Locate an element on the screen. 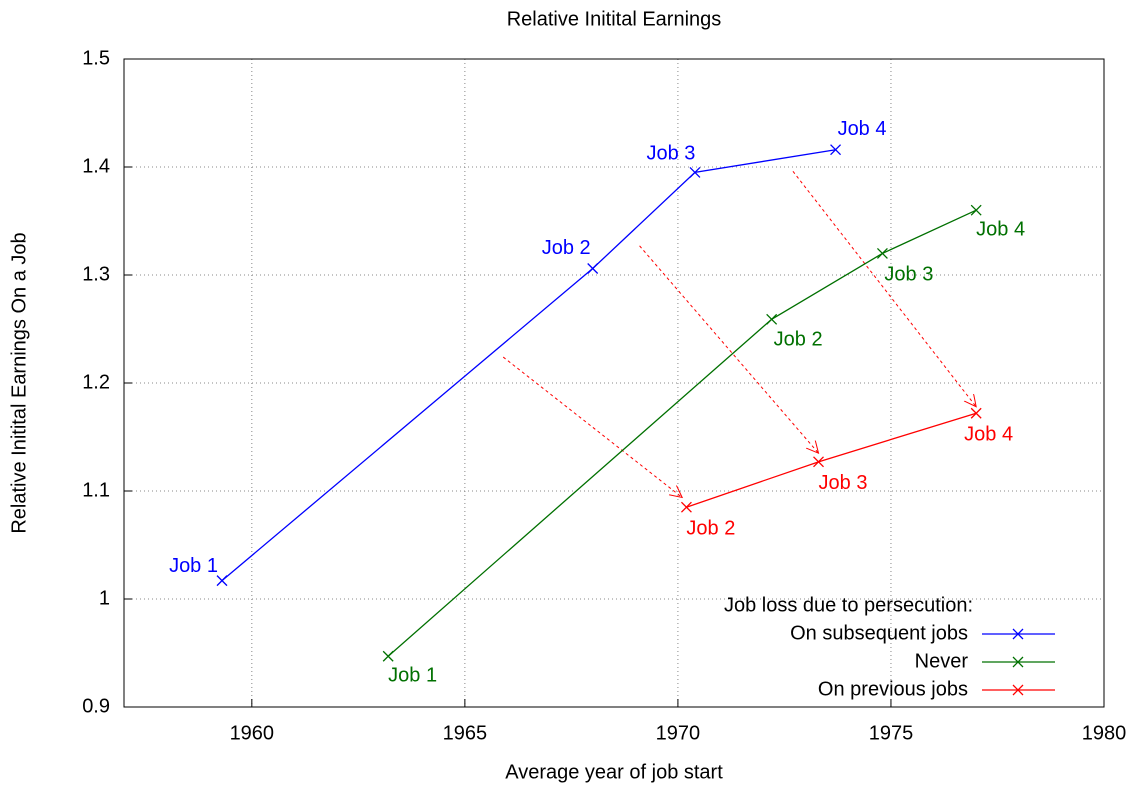  x-tick-label: 1980 is located at coordinates (1104, 733).